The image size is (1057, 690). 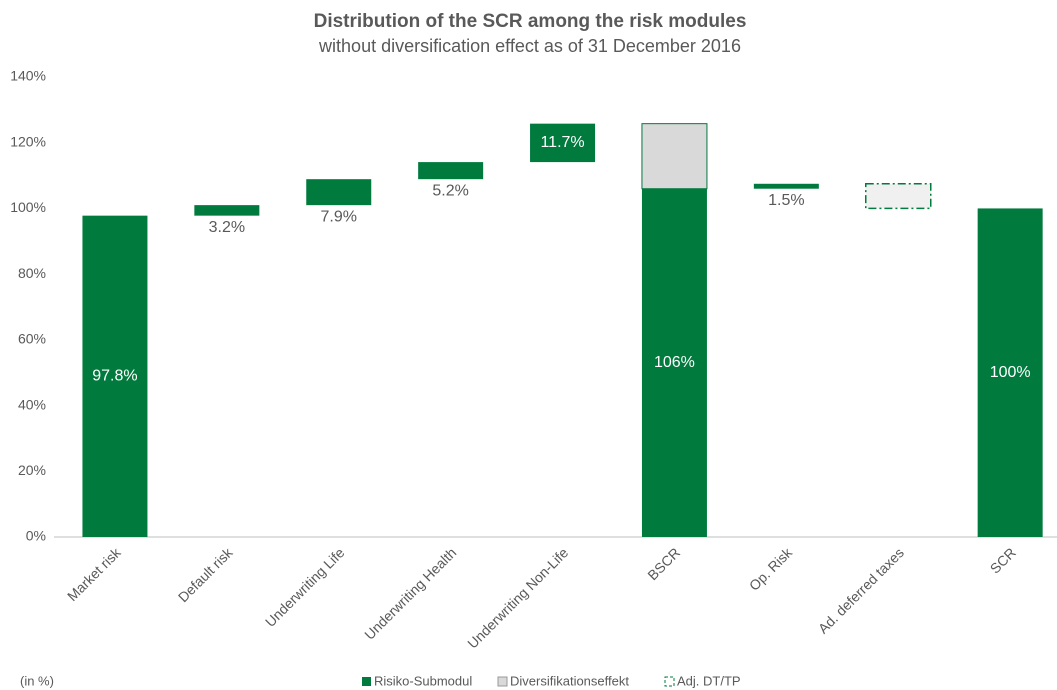 I want to click on legend-label: Risiko-Submodul, so click(x=423, y=680).